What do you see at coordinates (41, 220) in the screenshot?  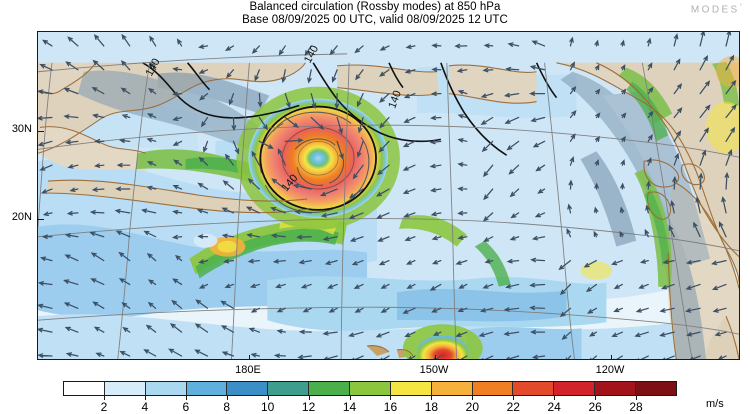 I see `ytick-20n` at bounding box center [41, 220].